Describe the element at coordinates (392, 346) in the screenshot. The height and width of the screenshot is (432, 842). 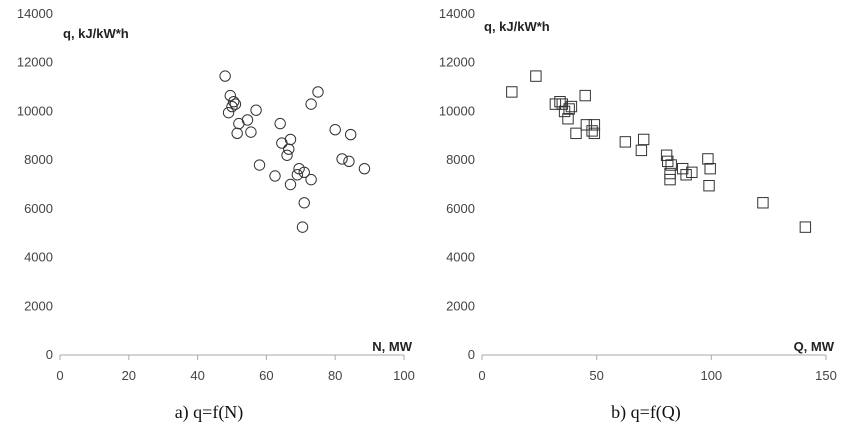
I see `x-axis-title: N, MW` at that location.